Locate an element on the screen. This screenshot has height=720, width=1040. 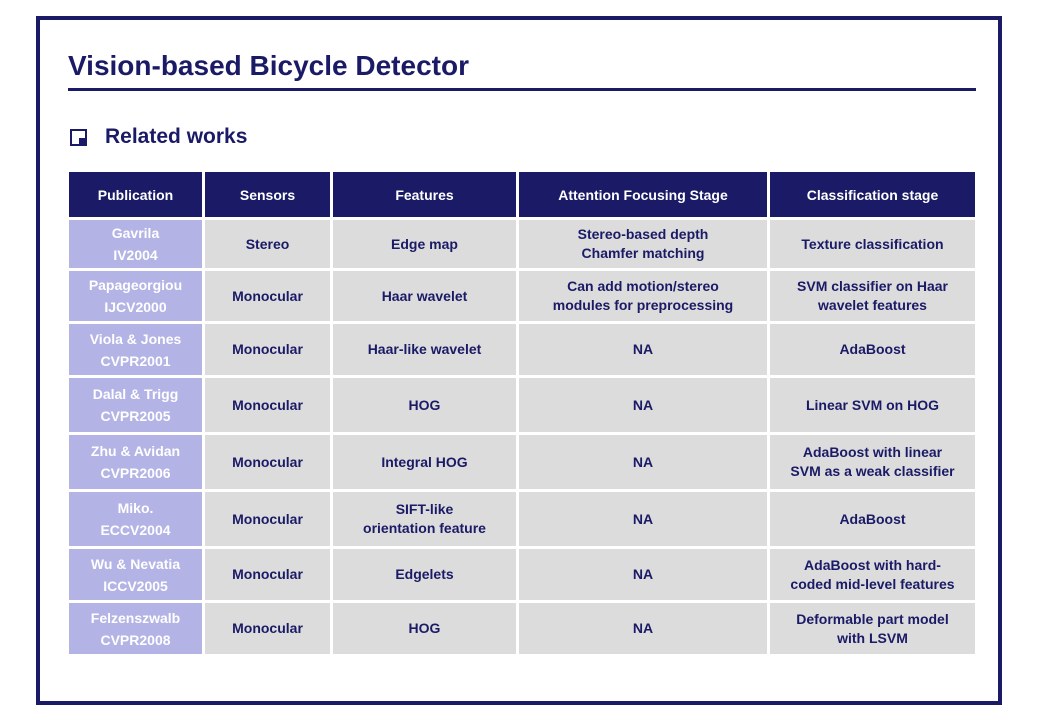
classification-cell-line: with LSVM is located at coordinates (872, 637).